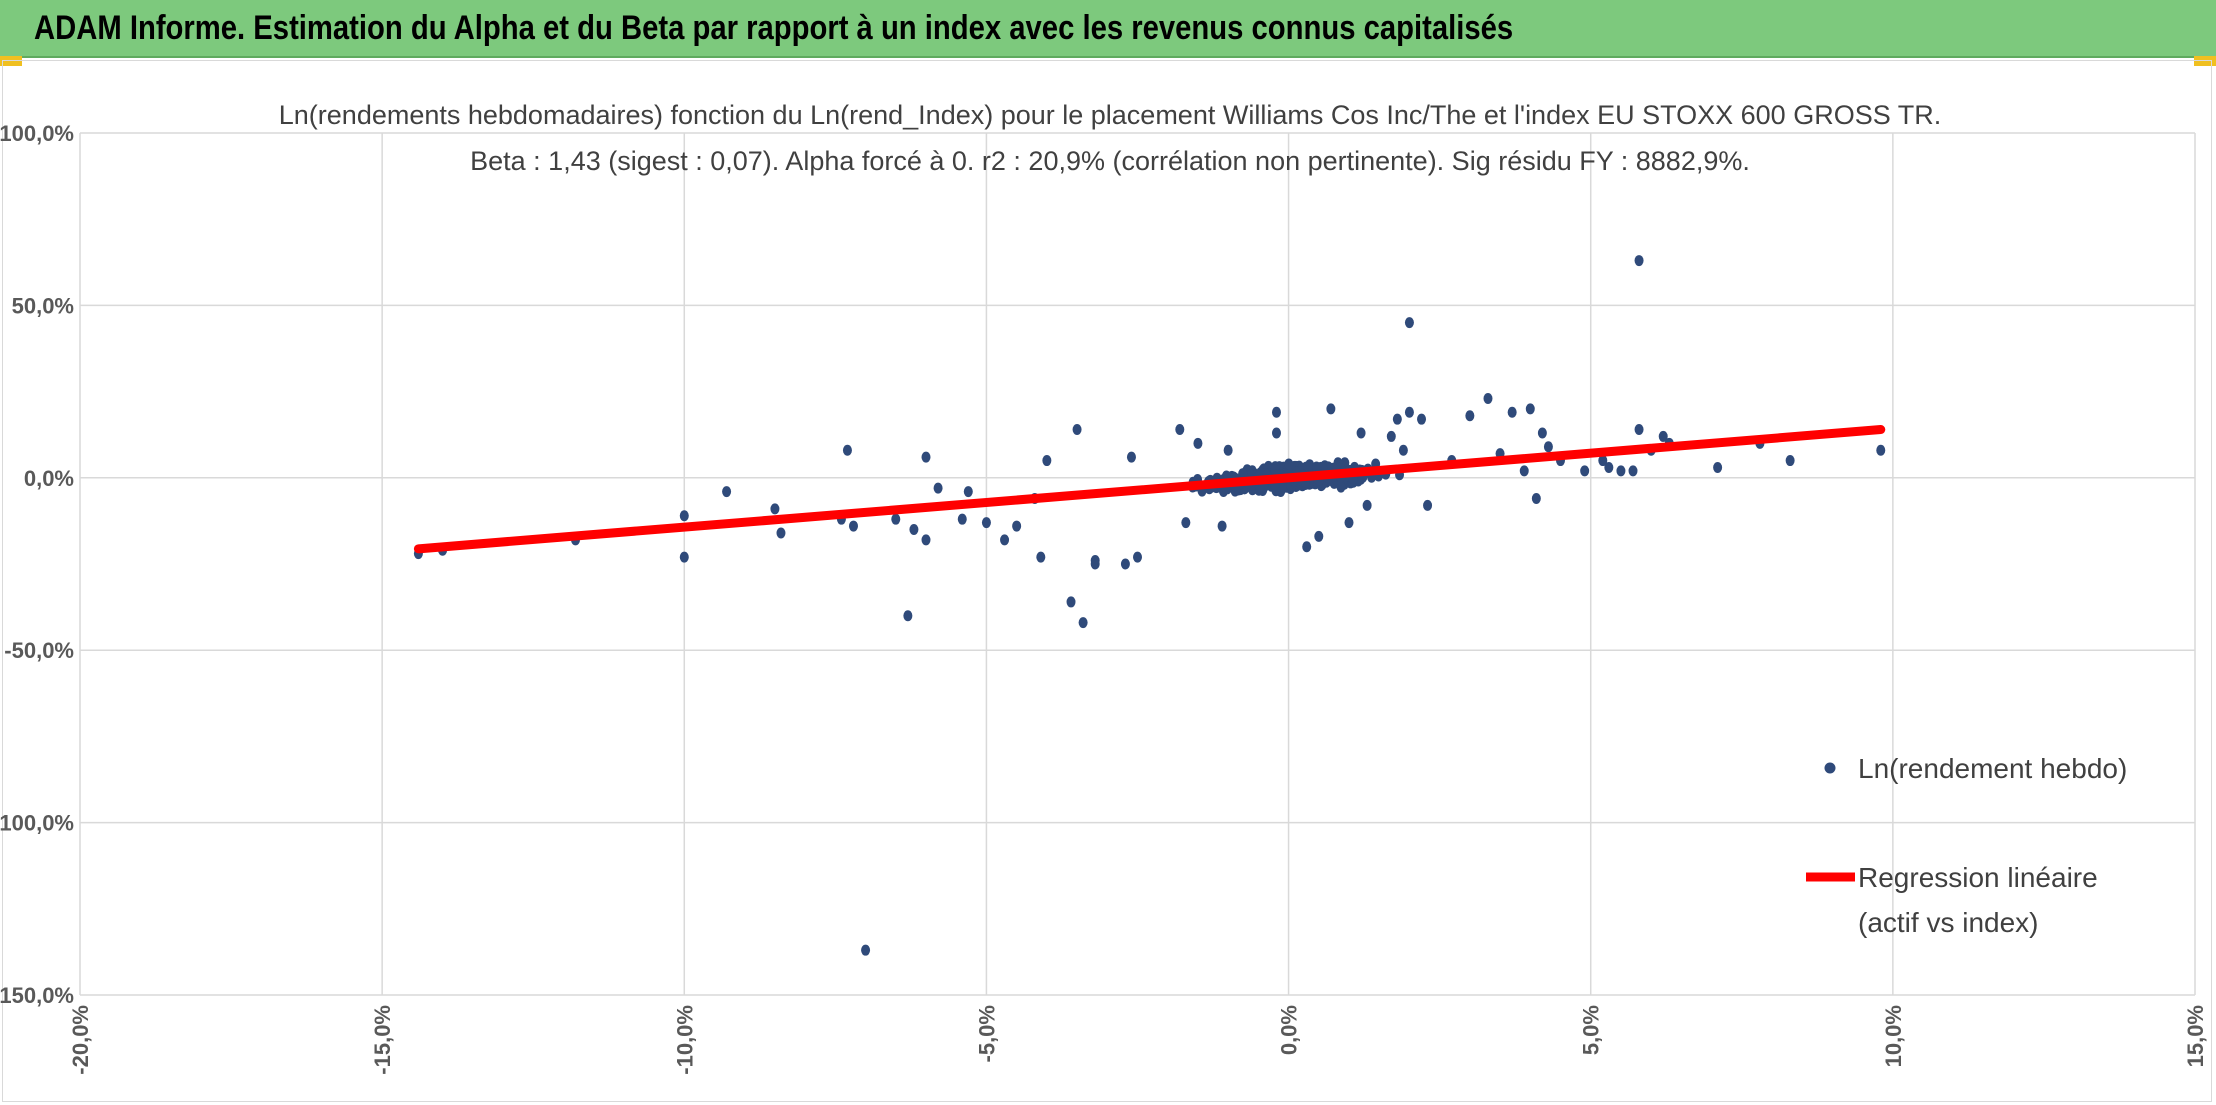 This screenshot has width=2216, height=1105. Describe the element at coordinates (80, 1040) in the screenshot. I see `x-tick-label: -20,0%` at that location.